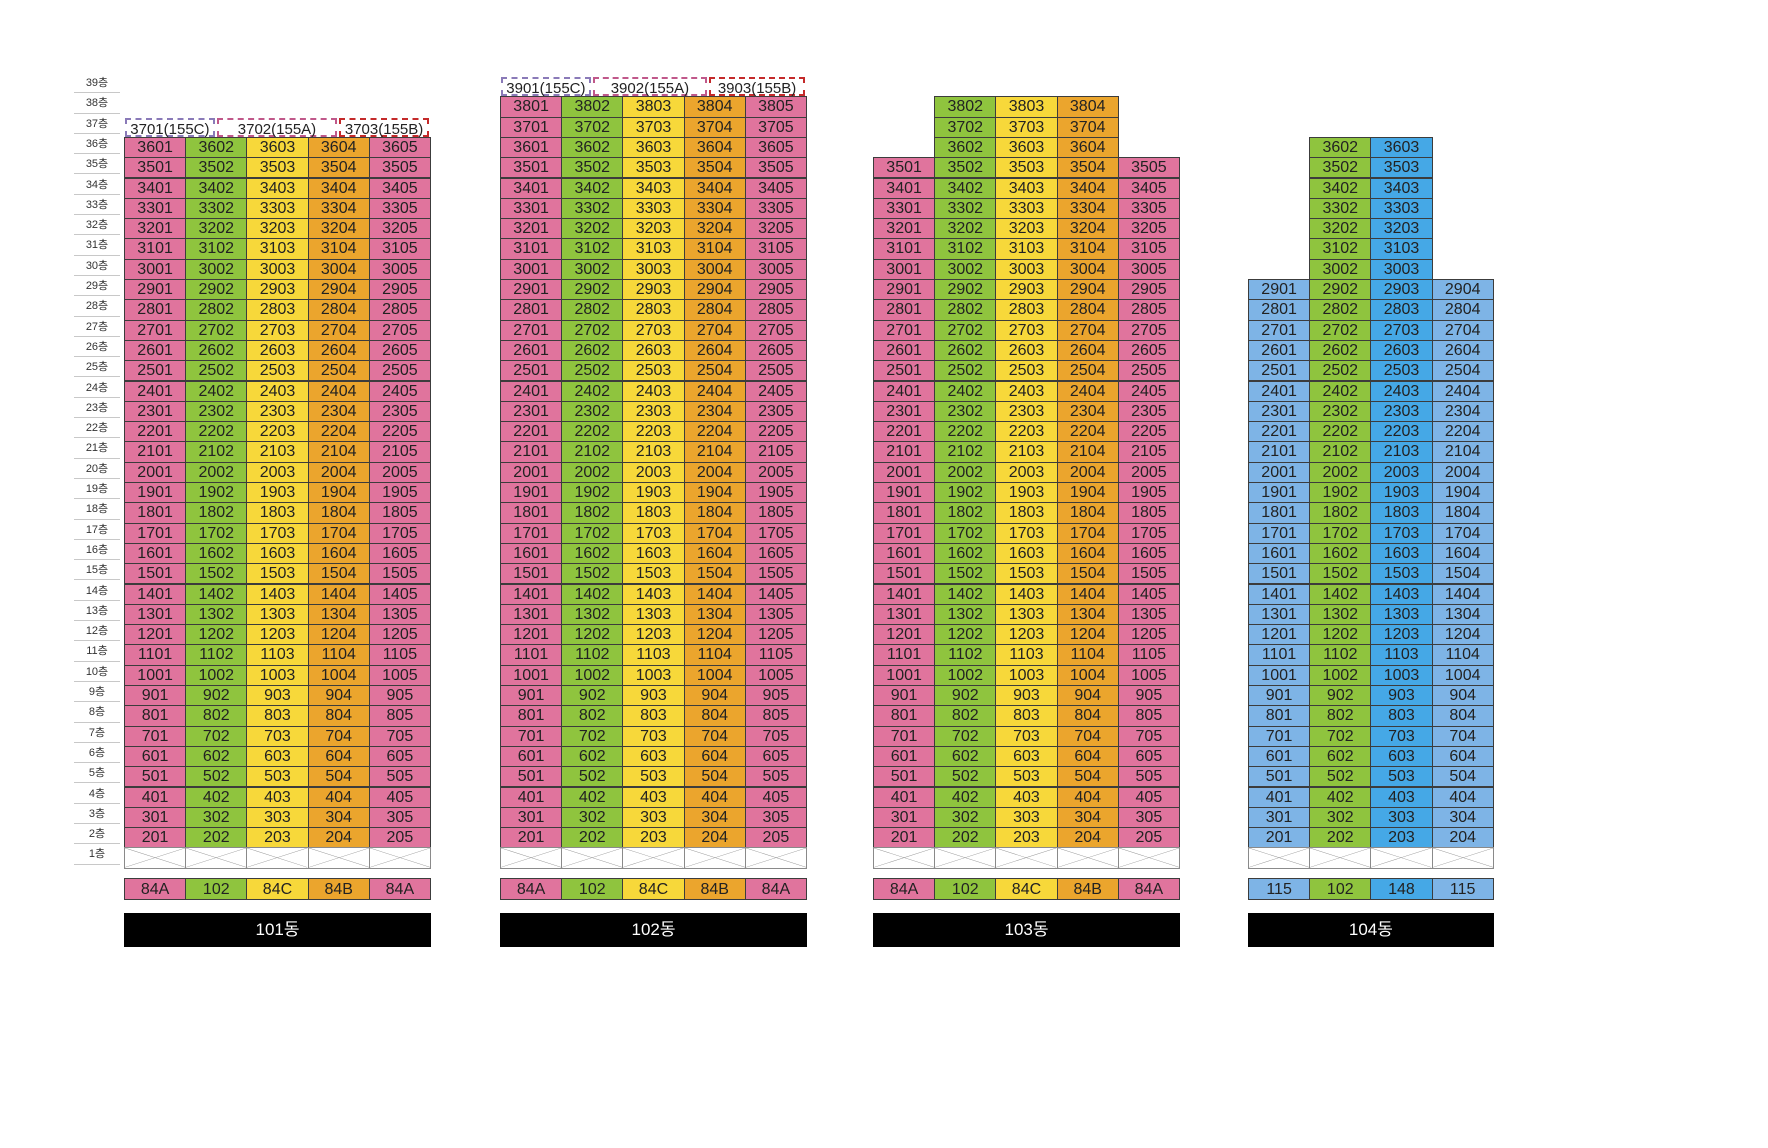 Image resolution: width=1768 pixels, height=1148 pixels. Describe the element at coordinates (1148, 675) in the screenshot. I see `unit-cell: 1005` at that location.